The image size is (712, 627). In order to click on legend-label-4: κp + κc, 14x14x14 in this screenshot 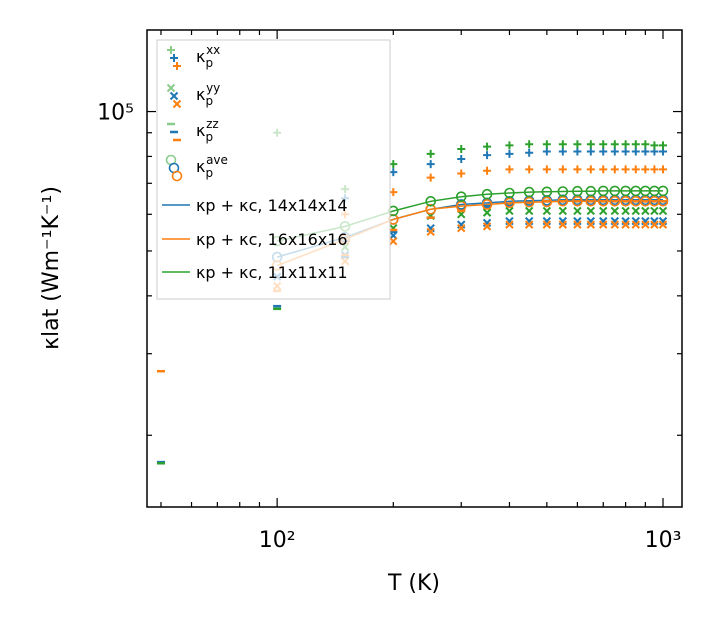, I will do `click(272, 205)`.